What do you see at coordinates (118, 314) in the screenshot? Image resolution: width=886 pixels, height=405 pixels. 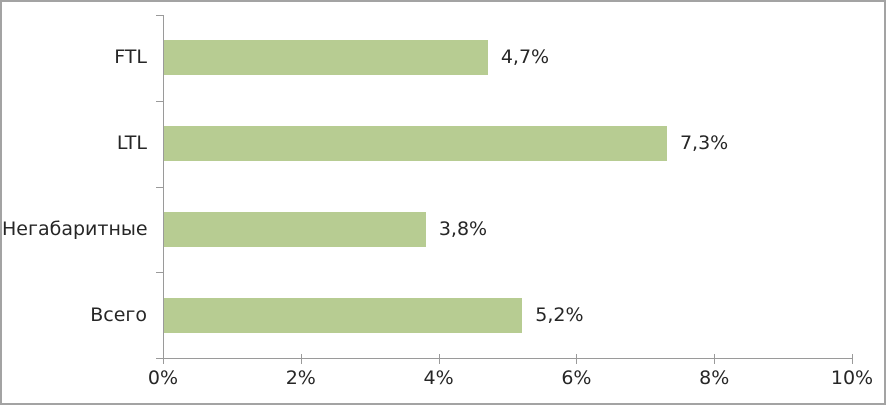 I see `category-label: Всего` at bounding box center [118, 314].